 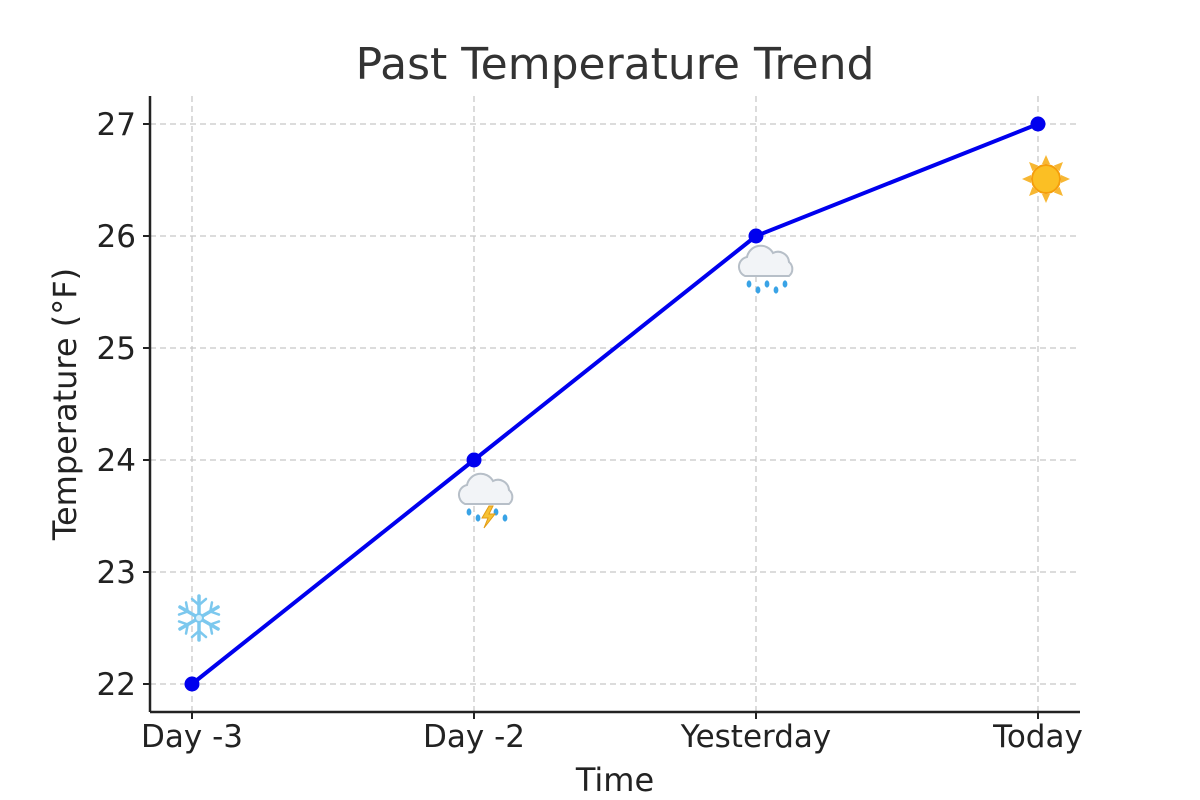 I want to click on y-tick-label: 23, so click(x=116, y=573).